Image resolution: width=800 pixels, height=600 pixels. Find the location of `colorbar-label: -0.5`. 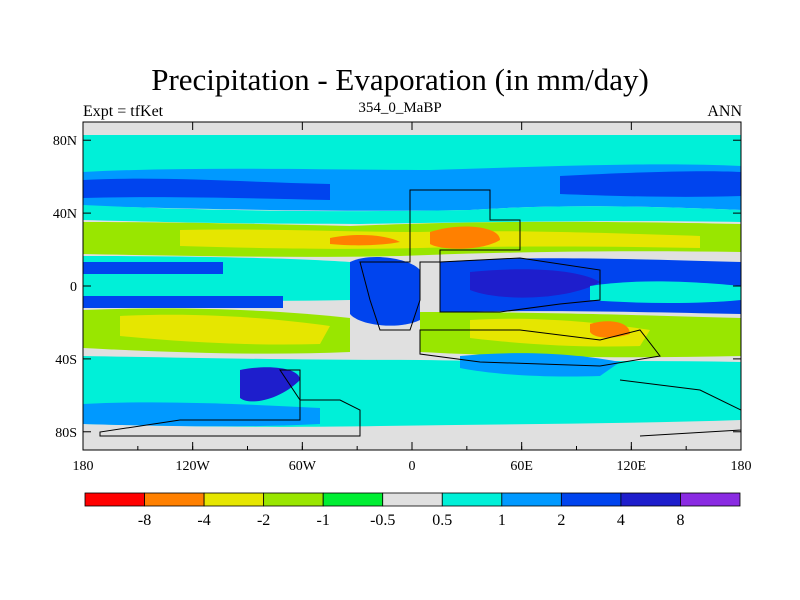

colorbar-label: -0.5 is located at coordinates (382, 520).